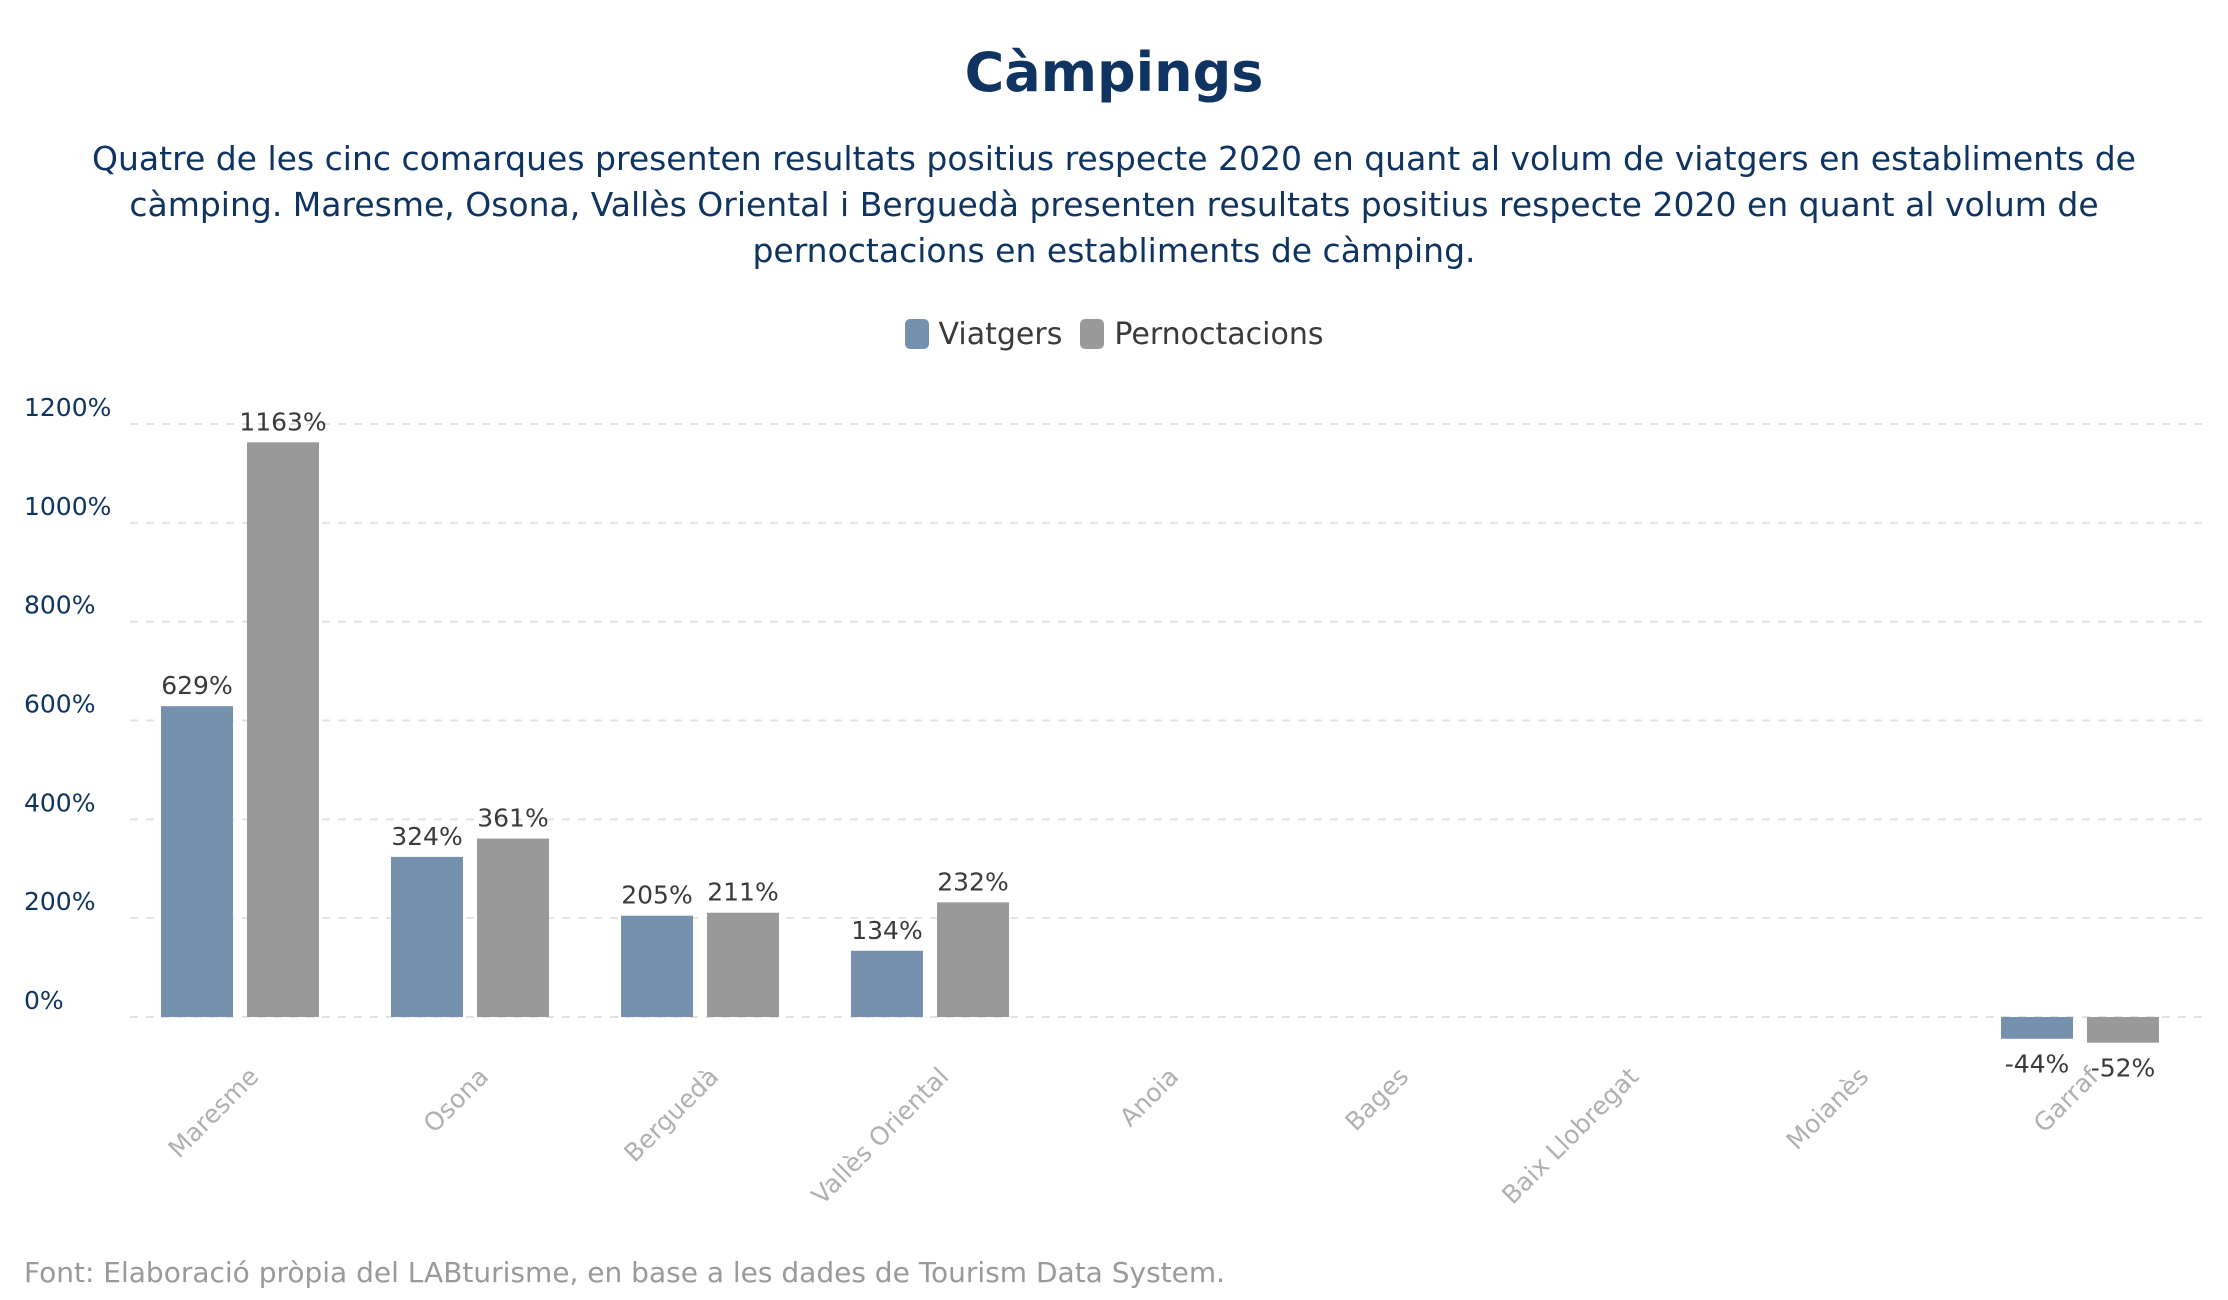  I want to click on legend: Viatgers Pernoctacions, so click(1114, 334).